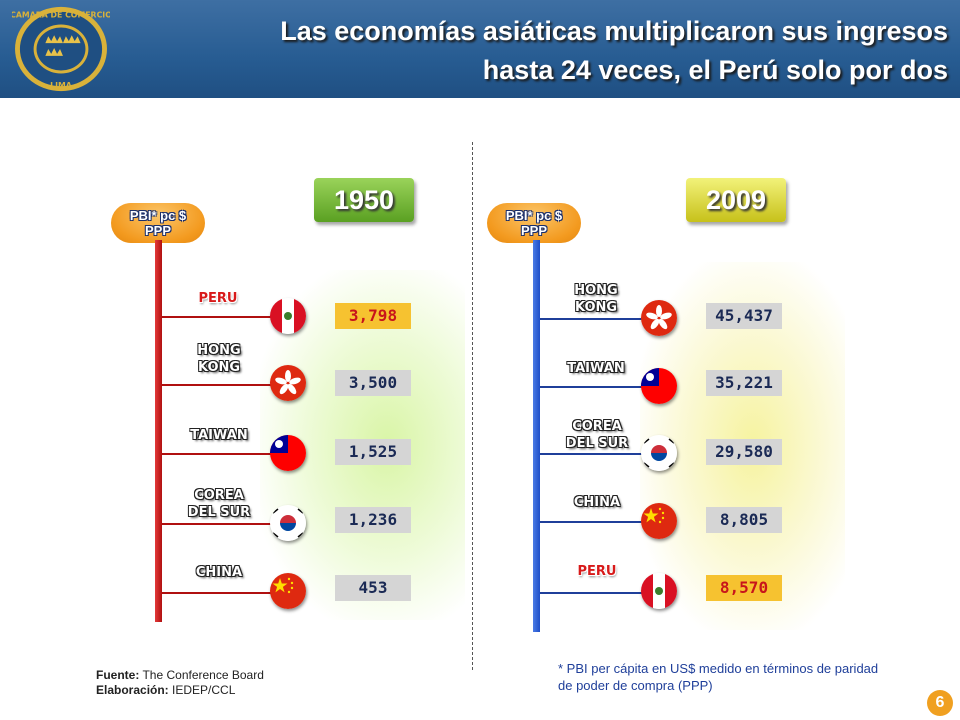 The width and height of the screenshot is (960, 720). I want to click on value-box: 1,236, so click(373, 520).